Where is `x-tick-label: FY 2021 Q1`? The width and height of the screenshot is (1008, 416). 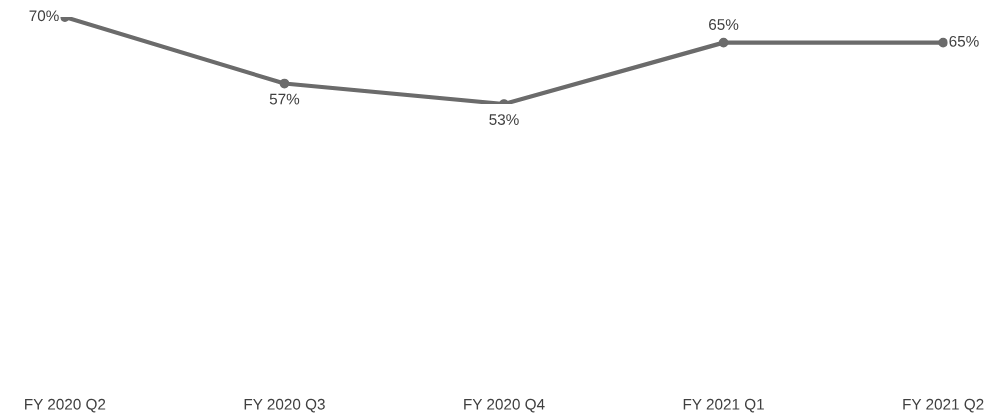 x-tick-label: FY 2021 Q1 is located at coordinates (723, 405).